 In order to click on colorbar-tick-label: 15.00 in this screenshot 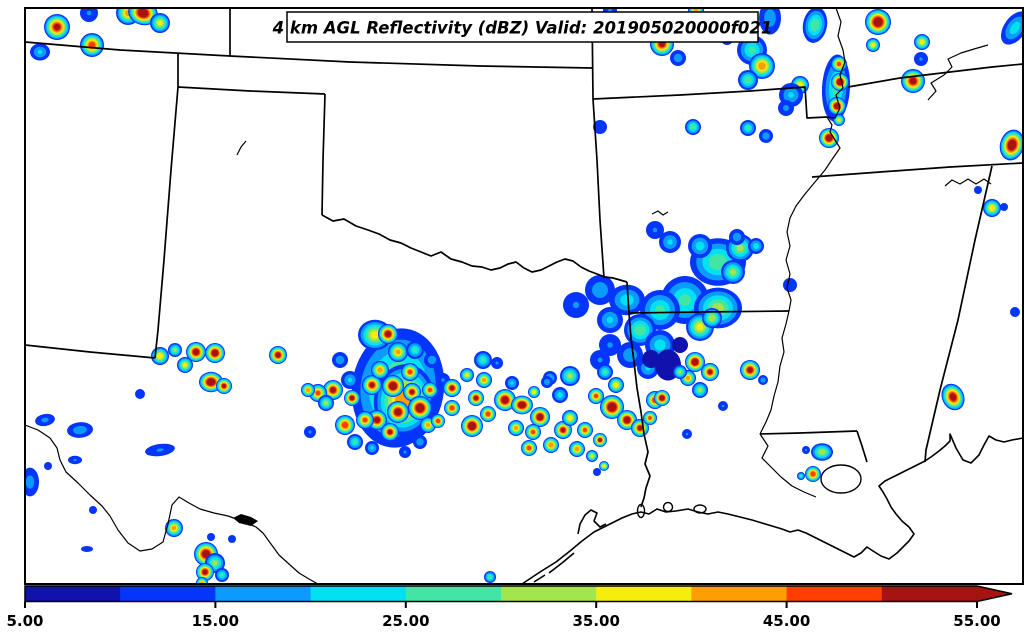, I will do `click(215, 621)`.